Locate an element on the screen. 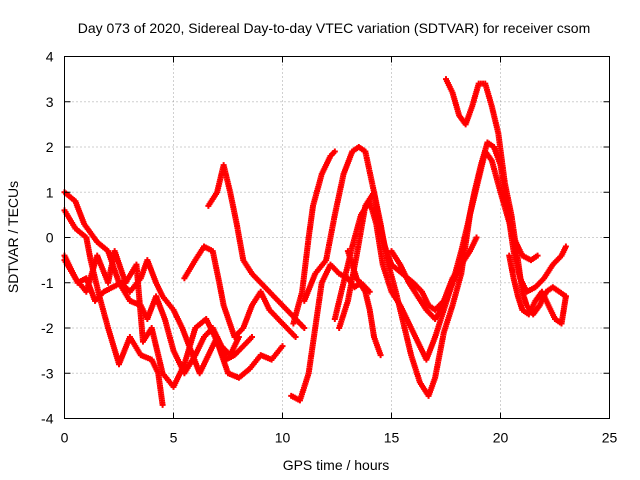 The height and width of the screenshot is (480, 640). y-axis-label: SDTVAR / TECUs is located at coordinates (13, 237).